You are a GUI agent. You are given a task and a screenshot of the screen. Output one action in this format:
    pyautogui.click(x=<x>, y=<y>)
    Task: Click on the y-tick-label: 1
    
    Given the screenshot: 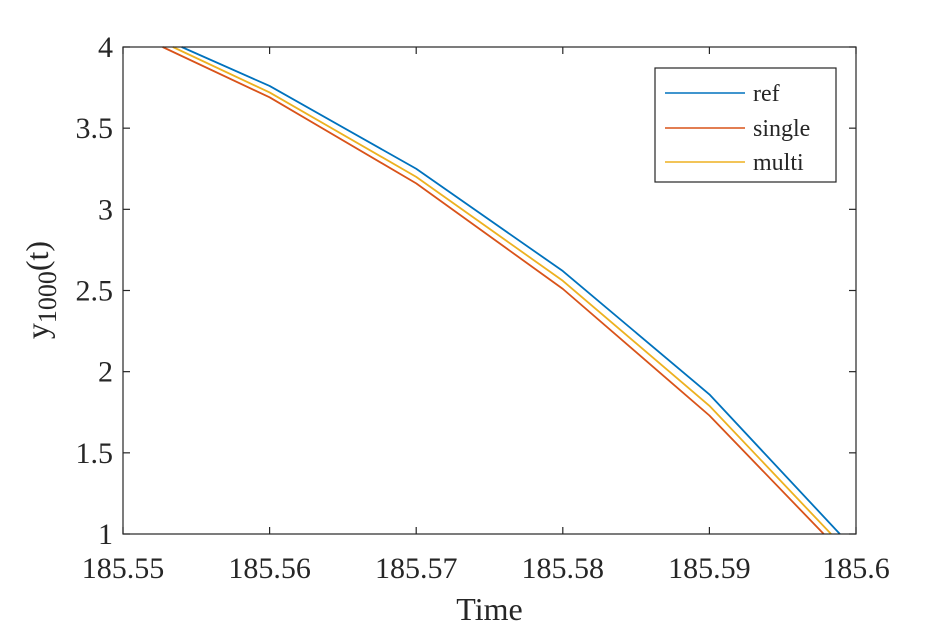 What is the action you would take?
    pyautogui.click(x=105, y=534)
    